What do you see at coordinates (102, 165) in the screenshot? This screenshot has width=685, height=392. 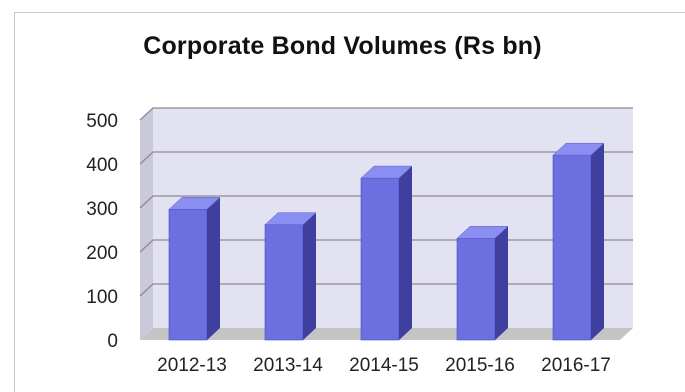 I see `y-tick-label: 400` at bounding box center [102, 165].